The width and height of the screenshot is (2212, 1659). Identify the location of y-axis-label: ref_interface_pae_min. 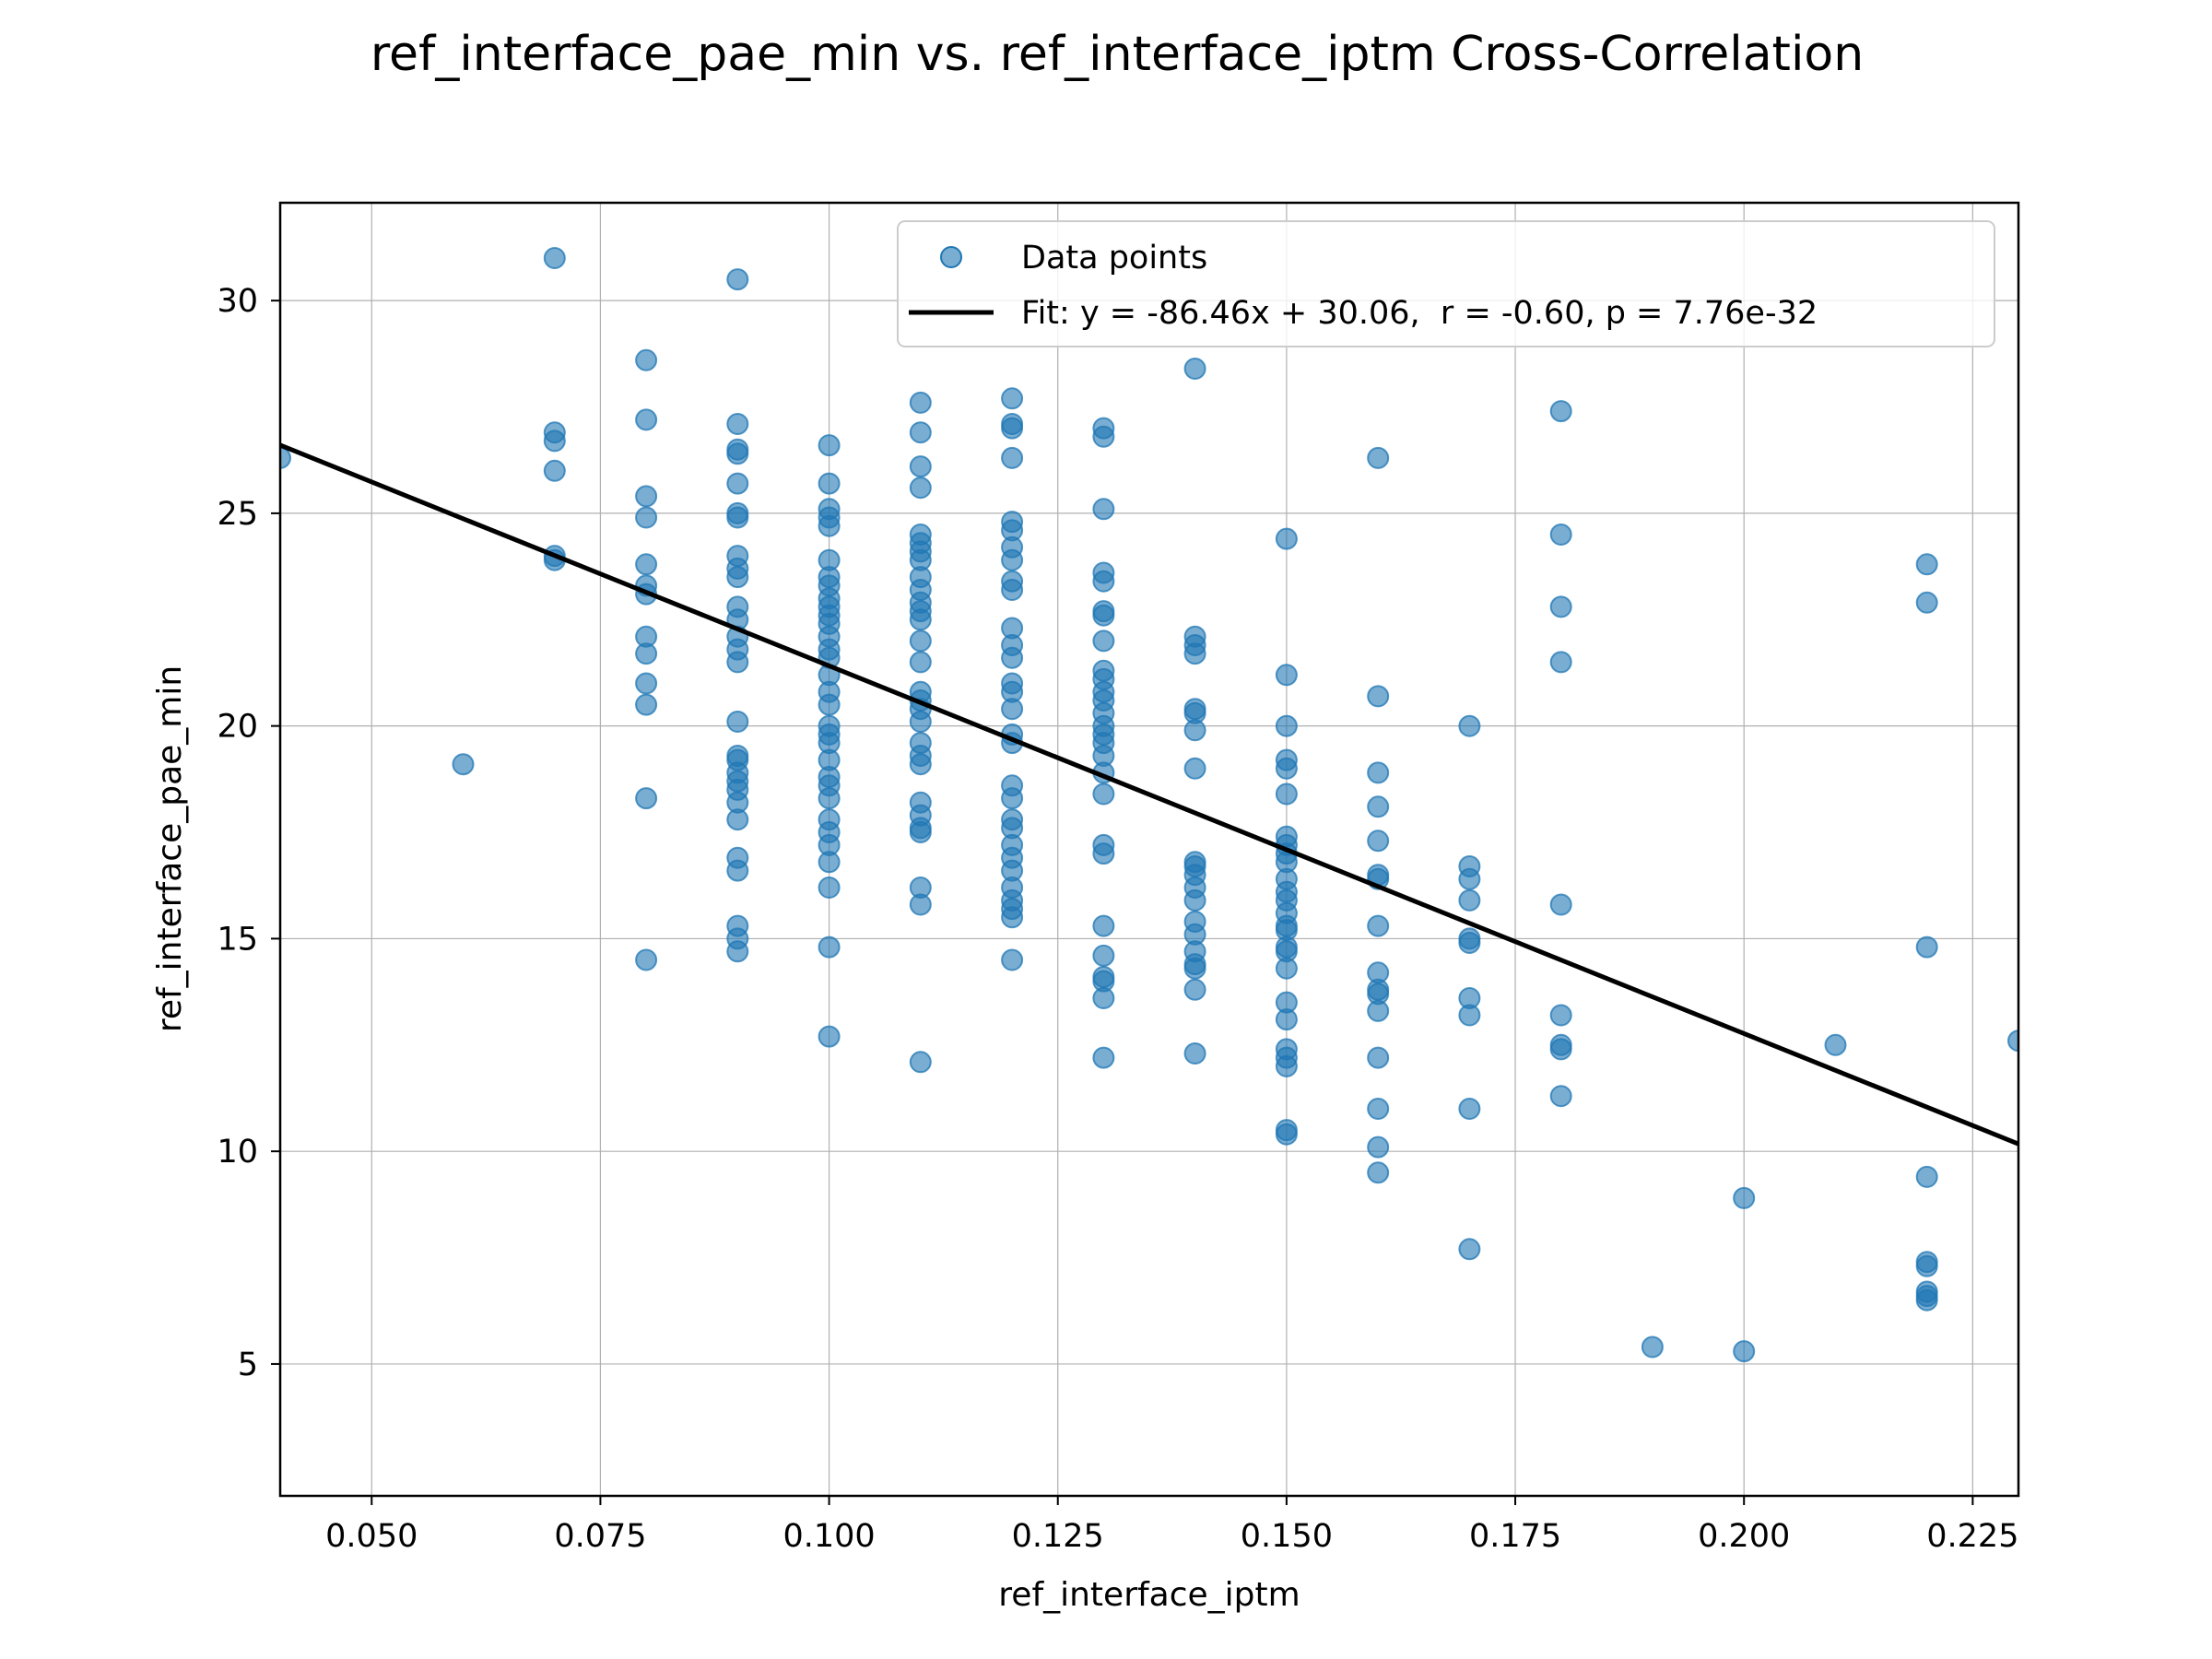
(170, 848).